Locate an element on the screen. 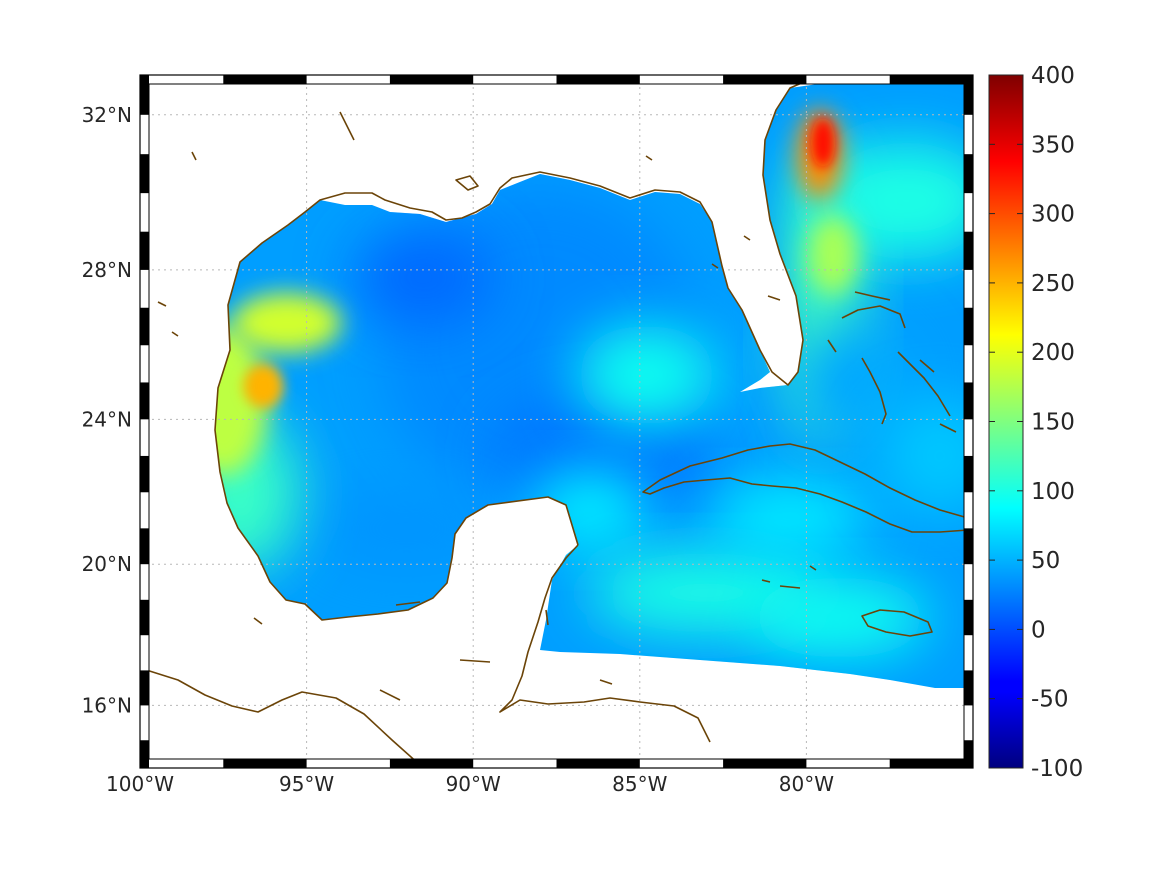 The width and height of the screenshot is (1167, 875). colorbar-label: -100 is located at coordinates (1057, 769).